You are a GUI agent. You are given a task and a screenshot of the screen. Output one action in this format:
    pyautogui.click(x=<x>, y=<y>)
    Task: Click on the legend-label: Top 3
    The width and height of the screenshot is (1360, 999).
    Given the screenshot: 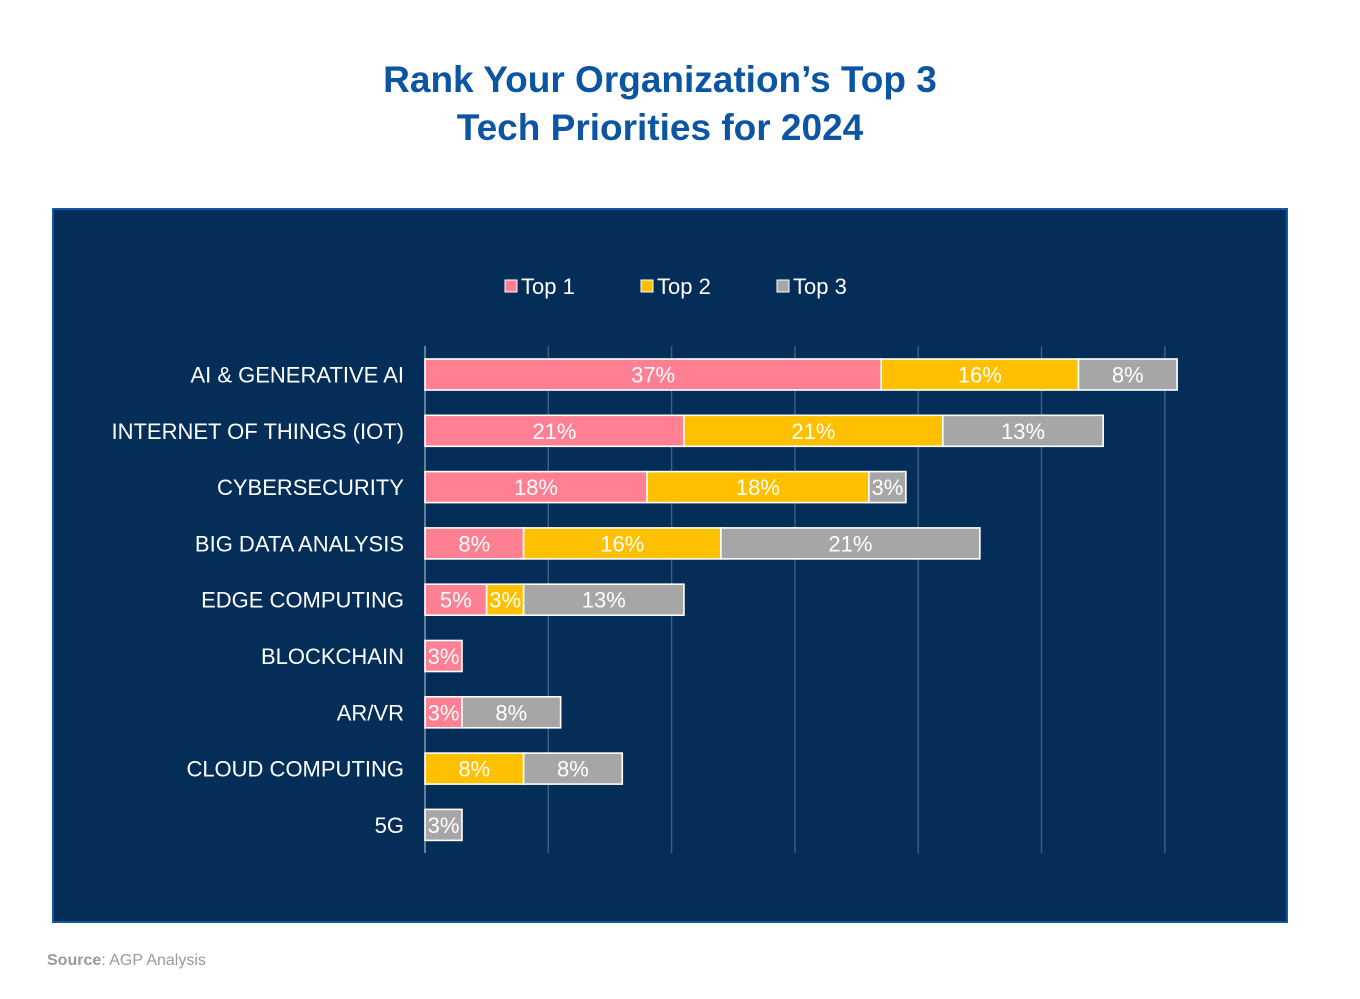 What is the action you would take?
    pyautogui.click(x=820, y=286)
    